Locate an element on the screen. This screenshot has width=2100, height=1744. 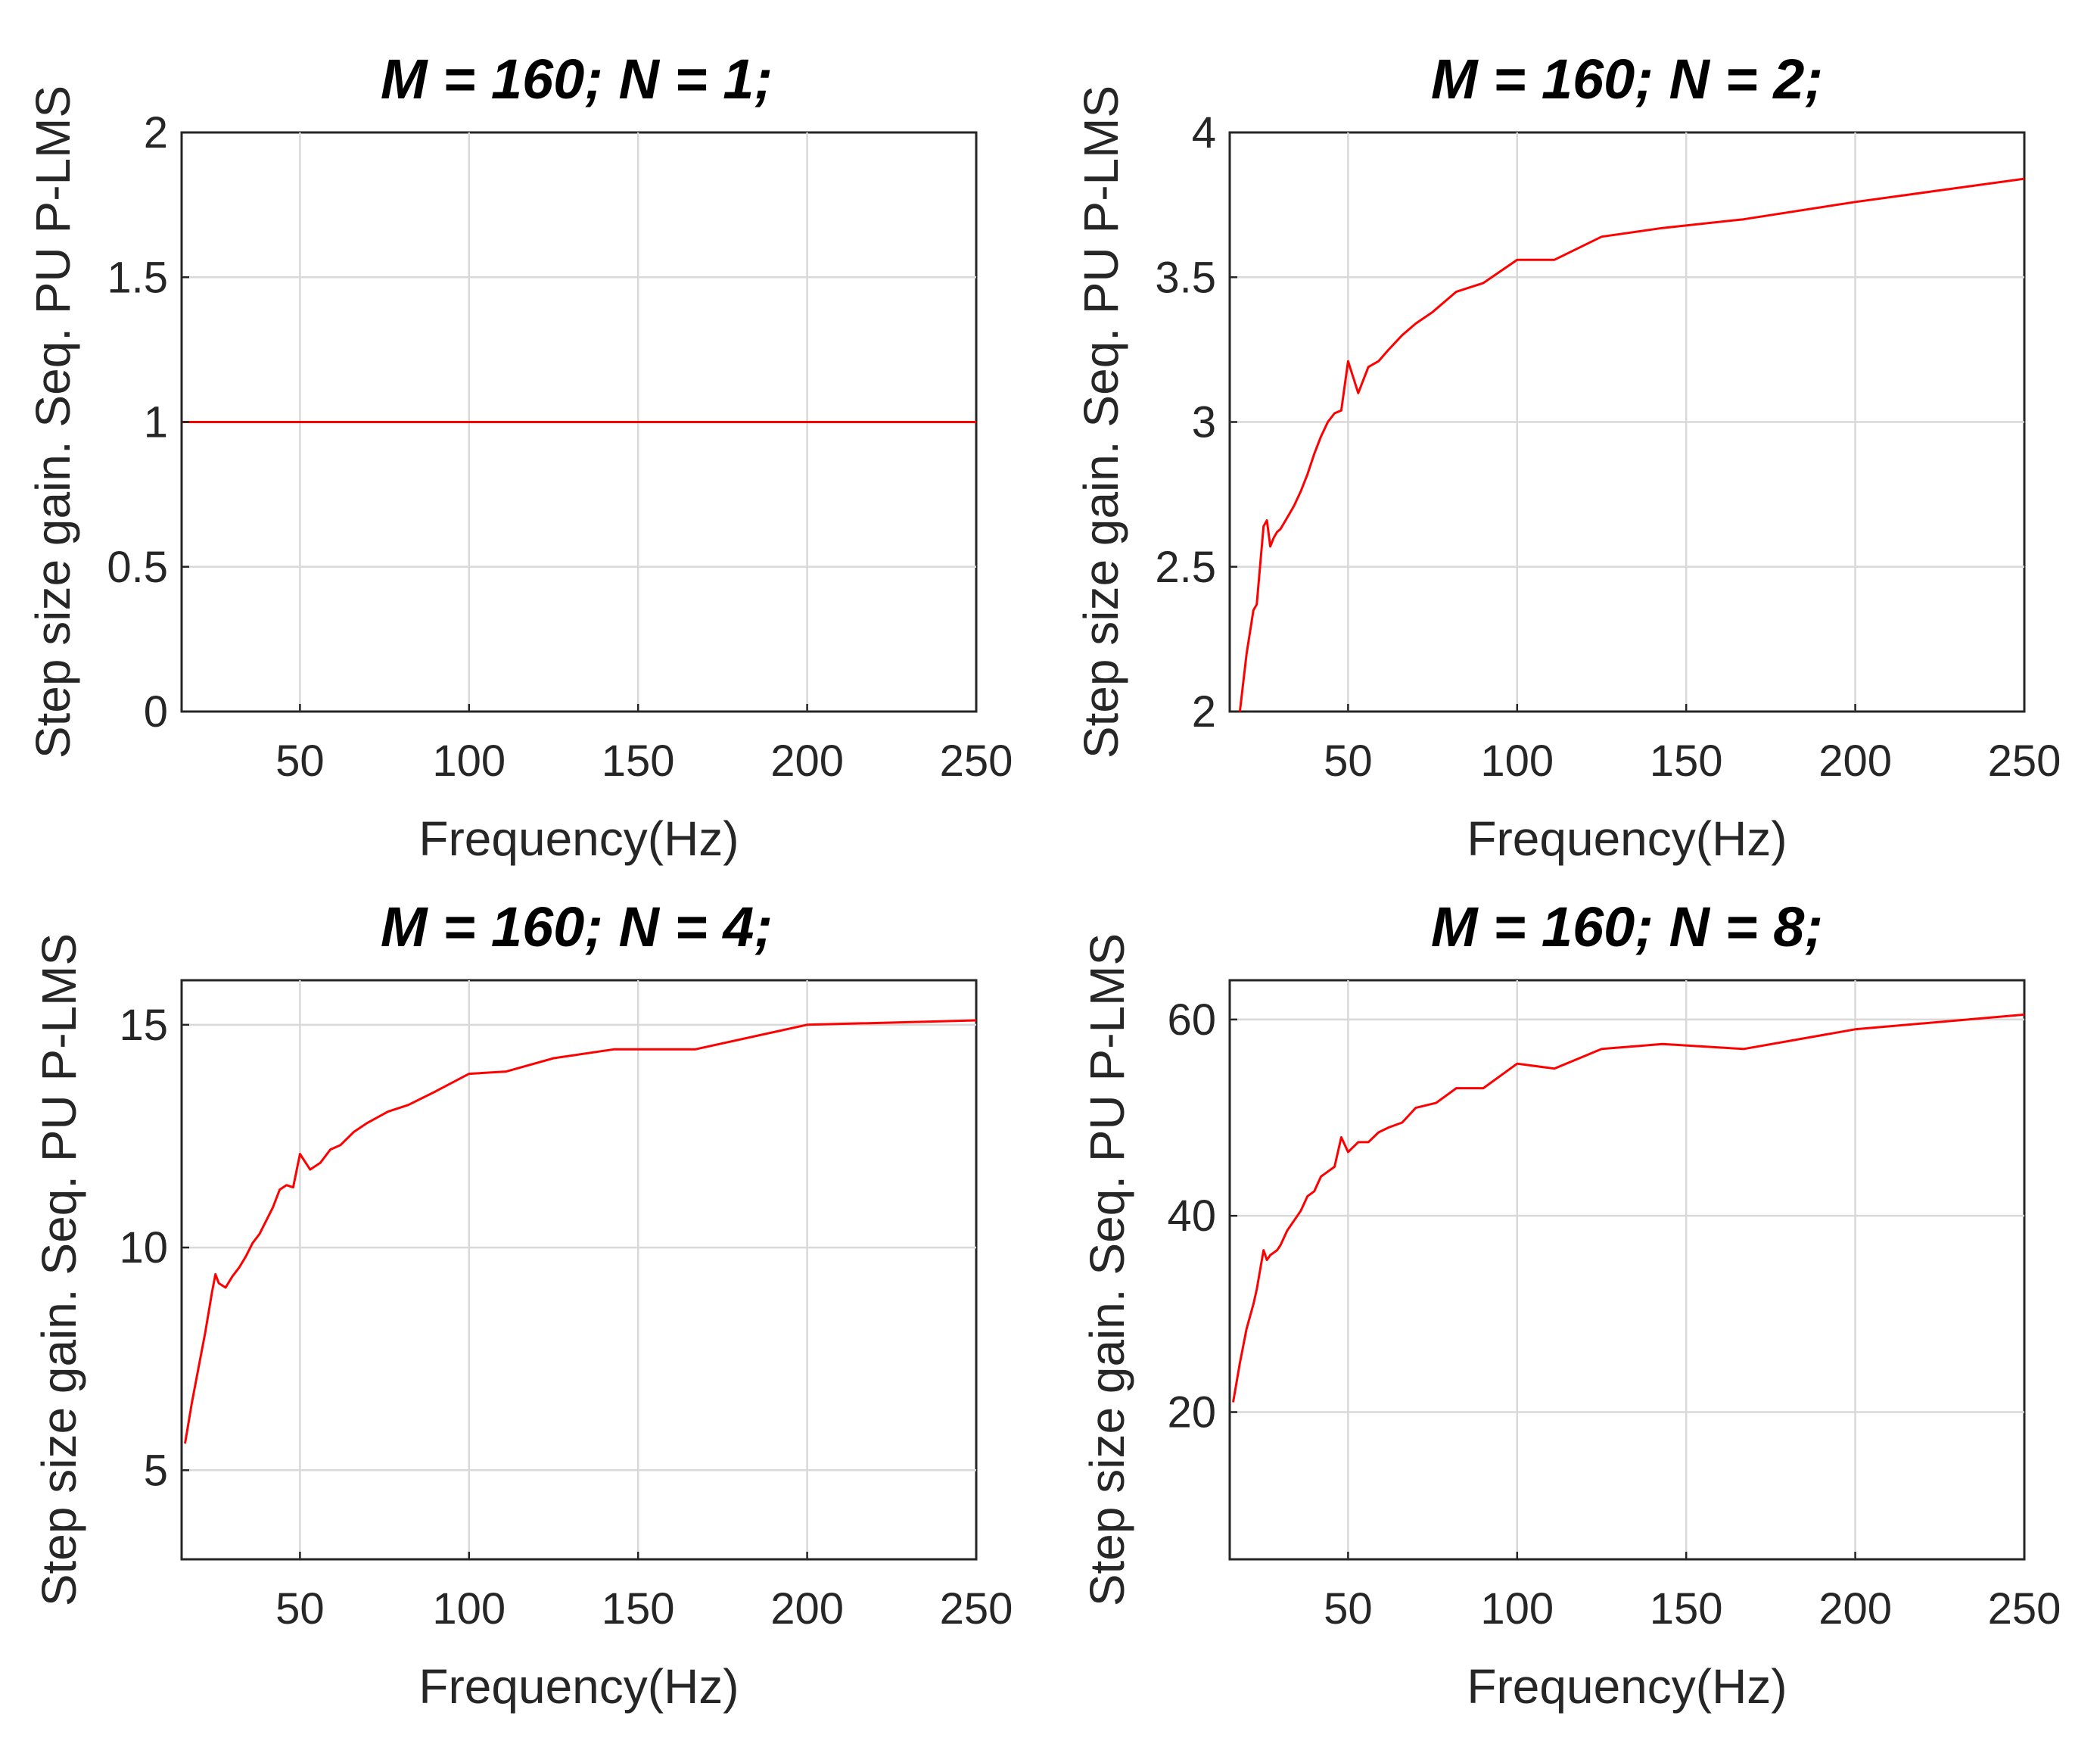
y-tick-label: 0.5 is located at coordinates (137, 567).